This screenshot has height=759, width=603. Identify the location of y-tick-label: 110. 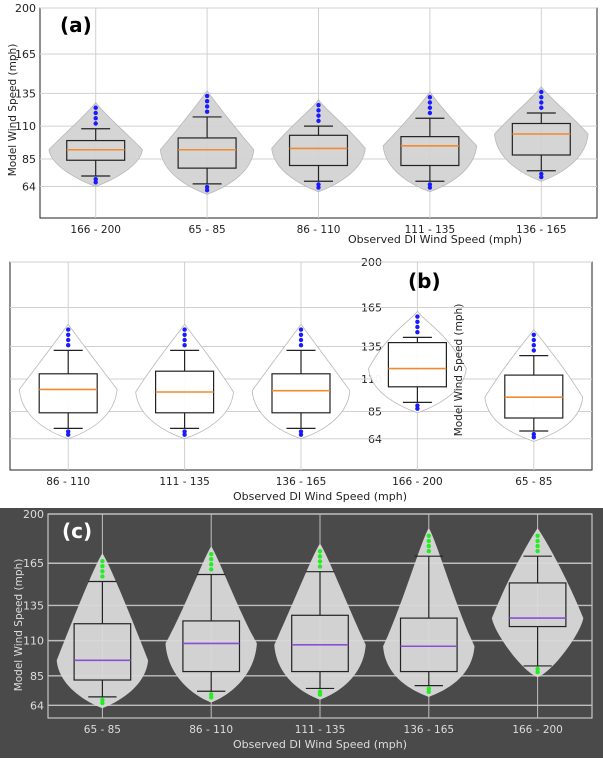
(25, 126).